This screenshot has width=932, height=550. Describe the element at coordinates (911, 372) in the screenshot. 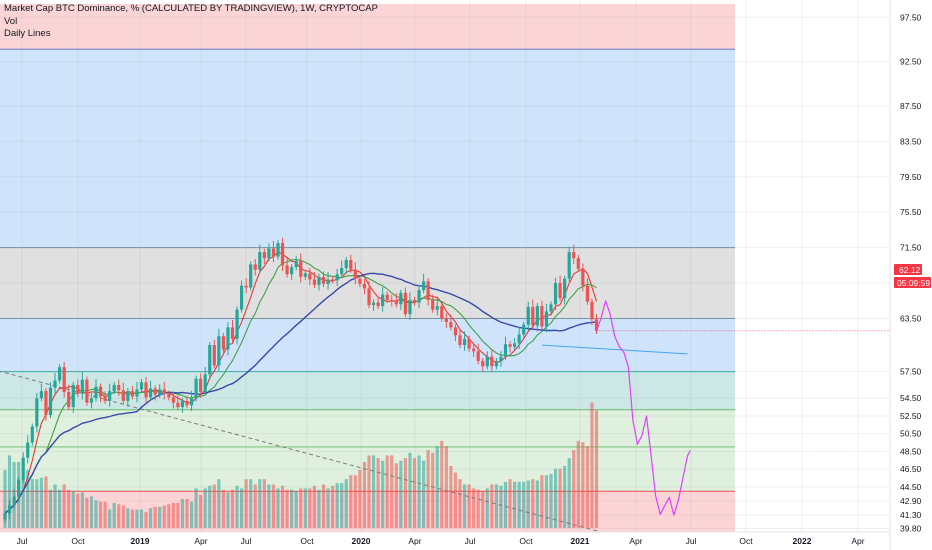

I see `y-tick-label: 57.50` at that location.